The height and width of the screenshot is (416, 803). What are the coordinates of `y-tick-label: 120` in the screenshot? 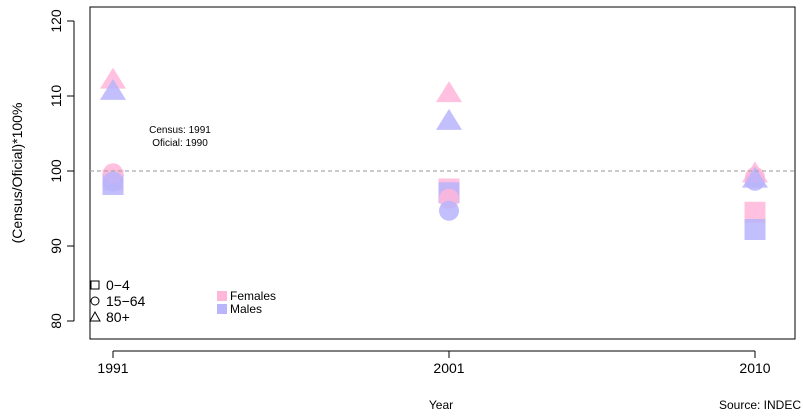 It's located at (56, 21).